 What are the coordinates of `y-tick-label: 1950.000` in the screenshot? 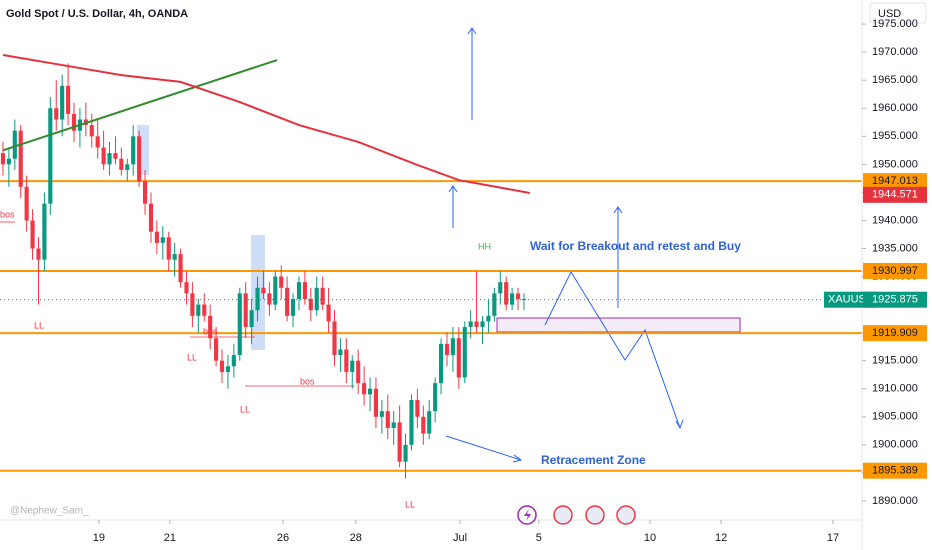 It's located at (895, 164).